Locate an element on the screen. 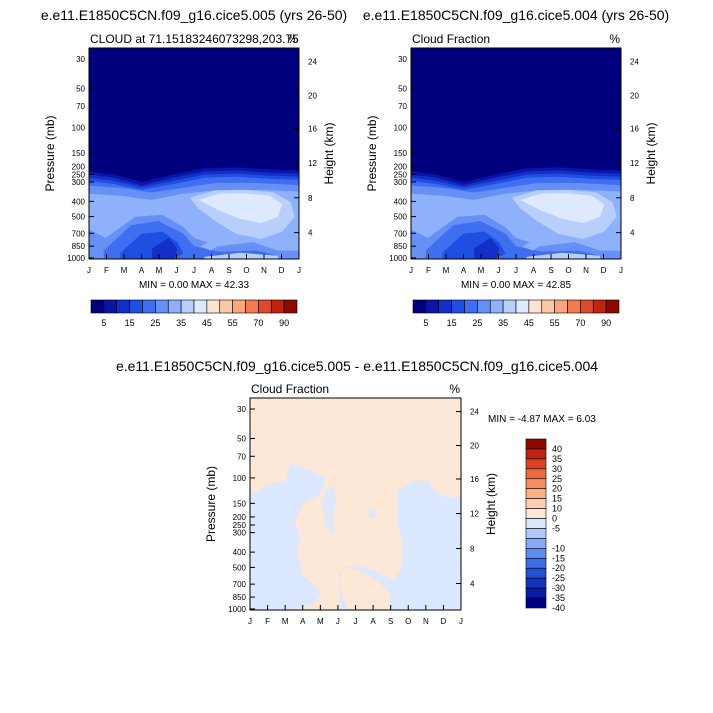 The image size is (713, 713). colorbar-label: -30 is located at coordinates (558, 588).